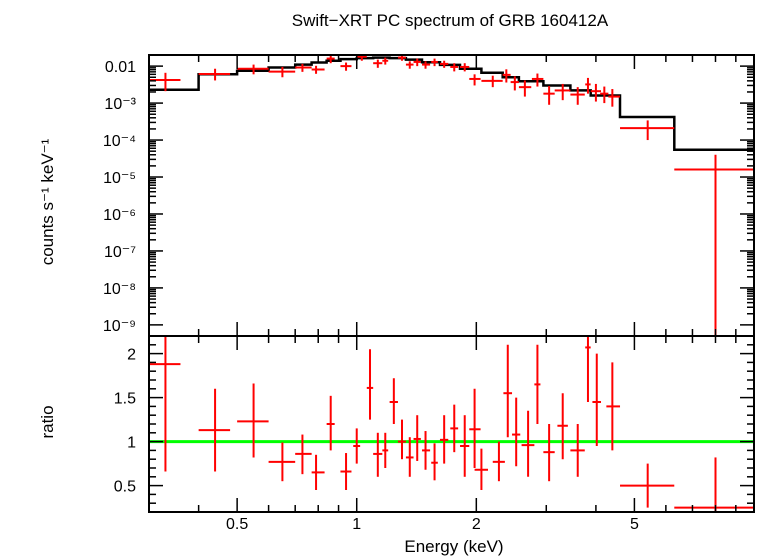  What do you see at coordinates (119, 141) in the screenshot?
I see `y-tick-label: 10⁻⁴` at bounding box center [119, 141].